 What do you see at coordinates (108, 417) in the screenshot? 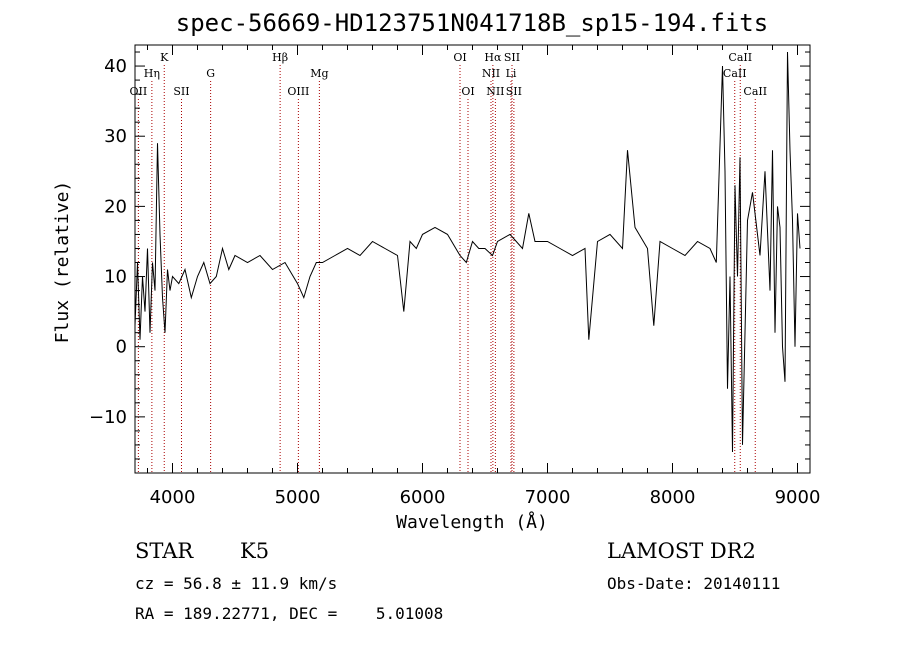
I see `y-tick-label: −10` at bounding box center [108, 417].